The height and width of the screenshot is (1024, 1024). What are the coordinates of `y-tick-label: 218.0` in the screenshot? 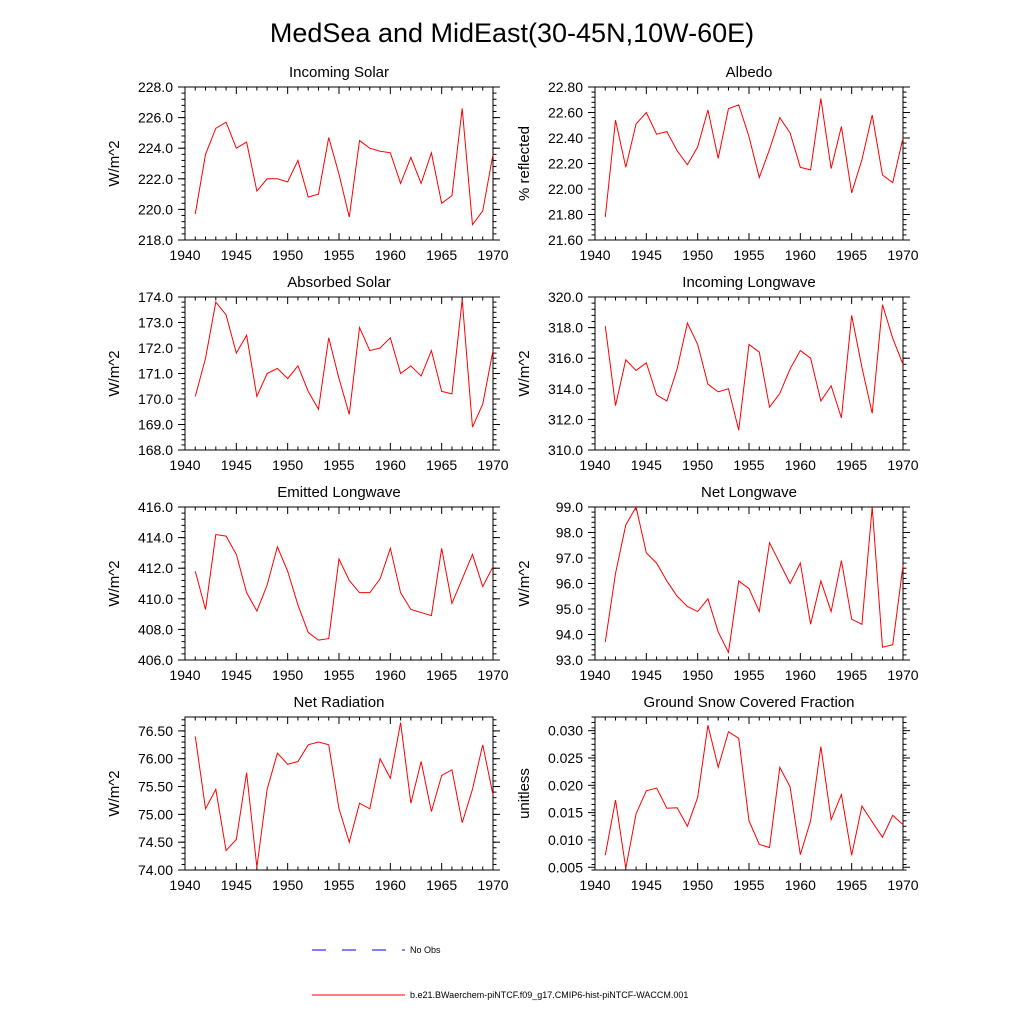 It's located at (155, 240).